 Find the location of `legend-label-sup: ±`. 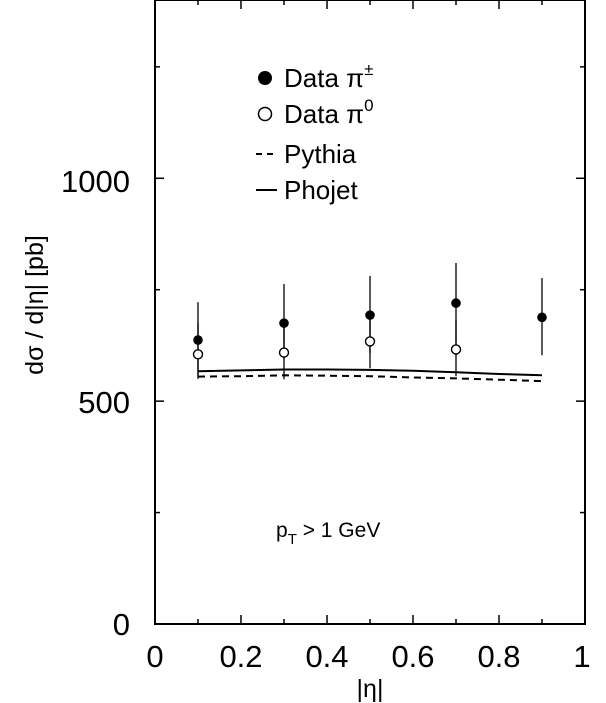

legend-label-sup: ± is located at coordinates (368, 69).